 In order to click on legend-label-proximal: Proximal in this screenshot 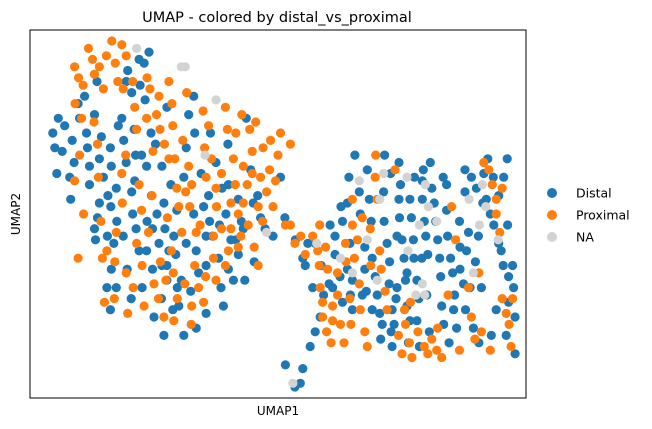, I will do `click(603, 215)`.